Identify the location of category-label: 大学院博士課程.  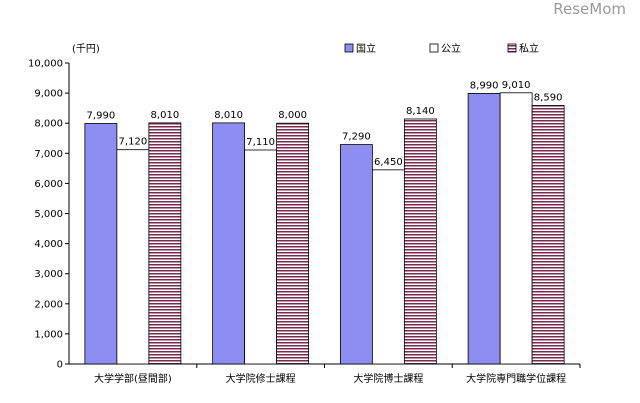
(388, 378).